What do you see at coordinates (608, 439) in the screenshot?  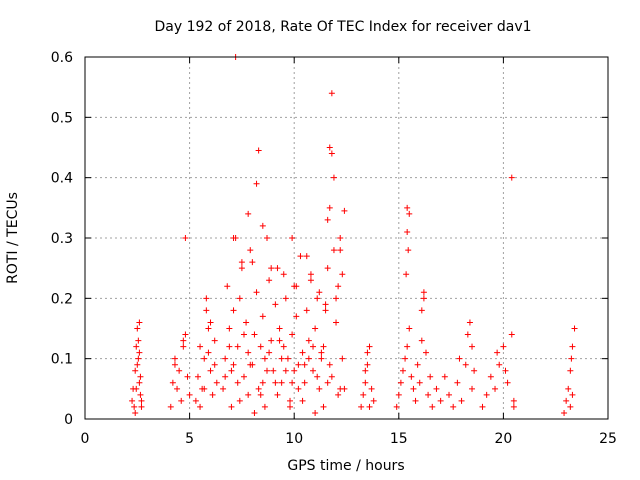 I see `x-tick-label: 25` at bounding box center [608, 439].